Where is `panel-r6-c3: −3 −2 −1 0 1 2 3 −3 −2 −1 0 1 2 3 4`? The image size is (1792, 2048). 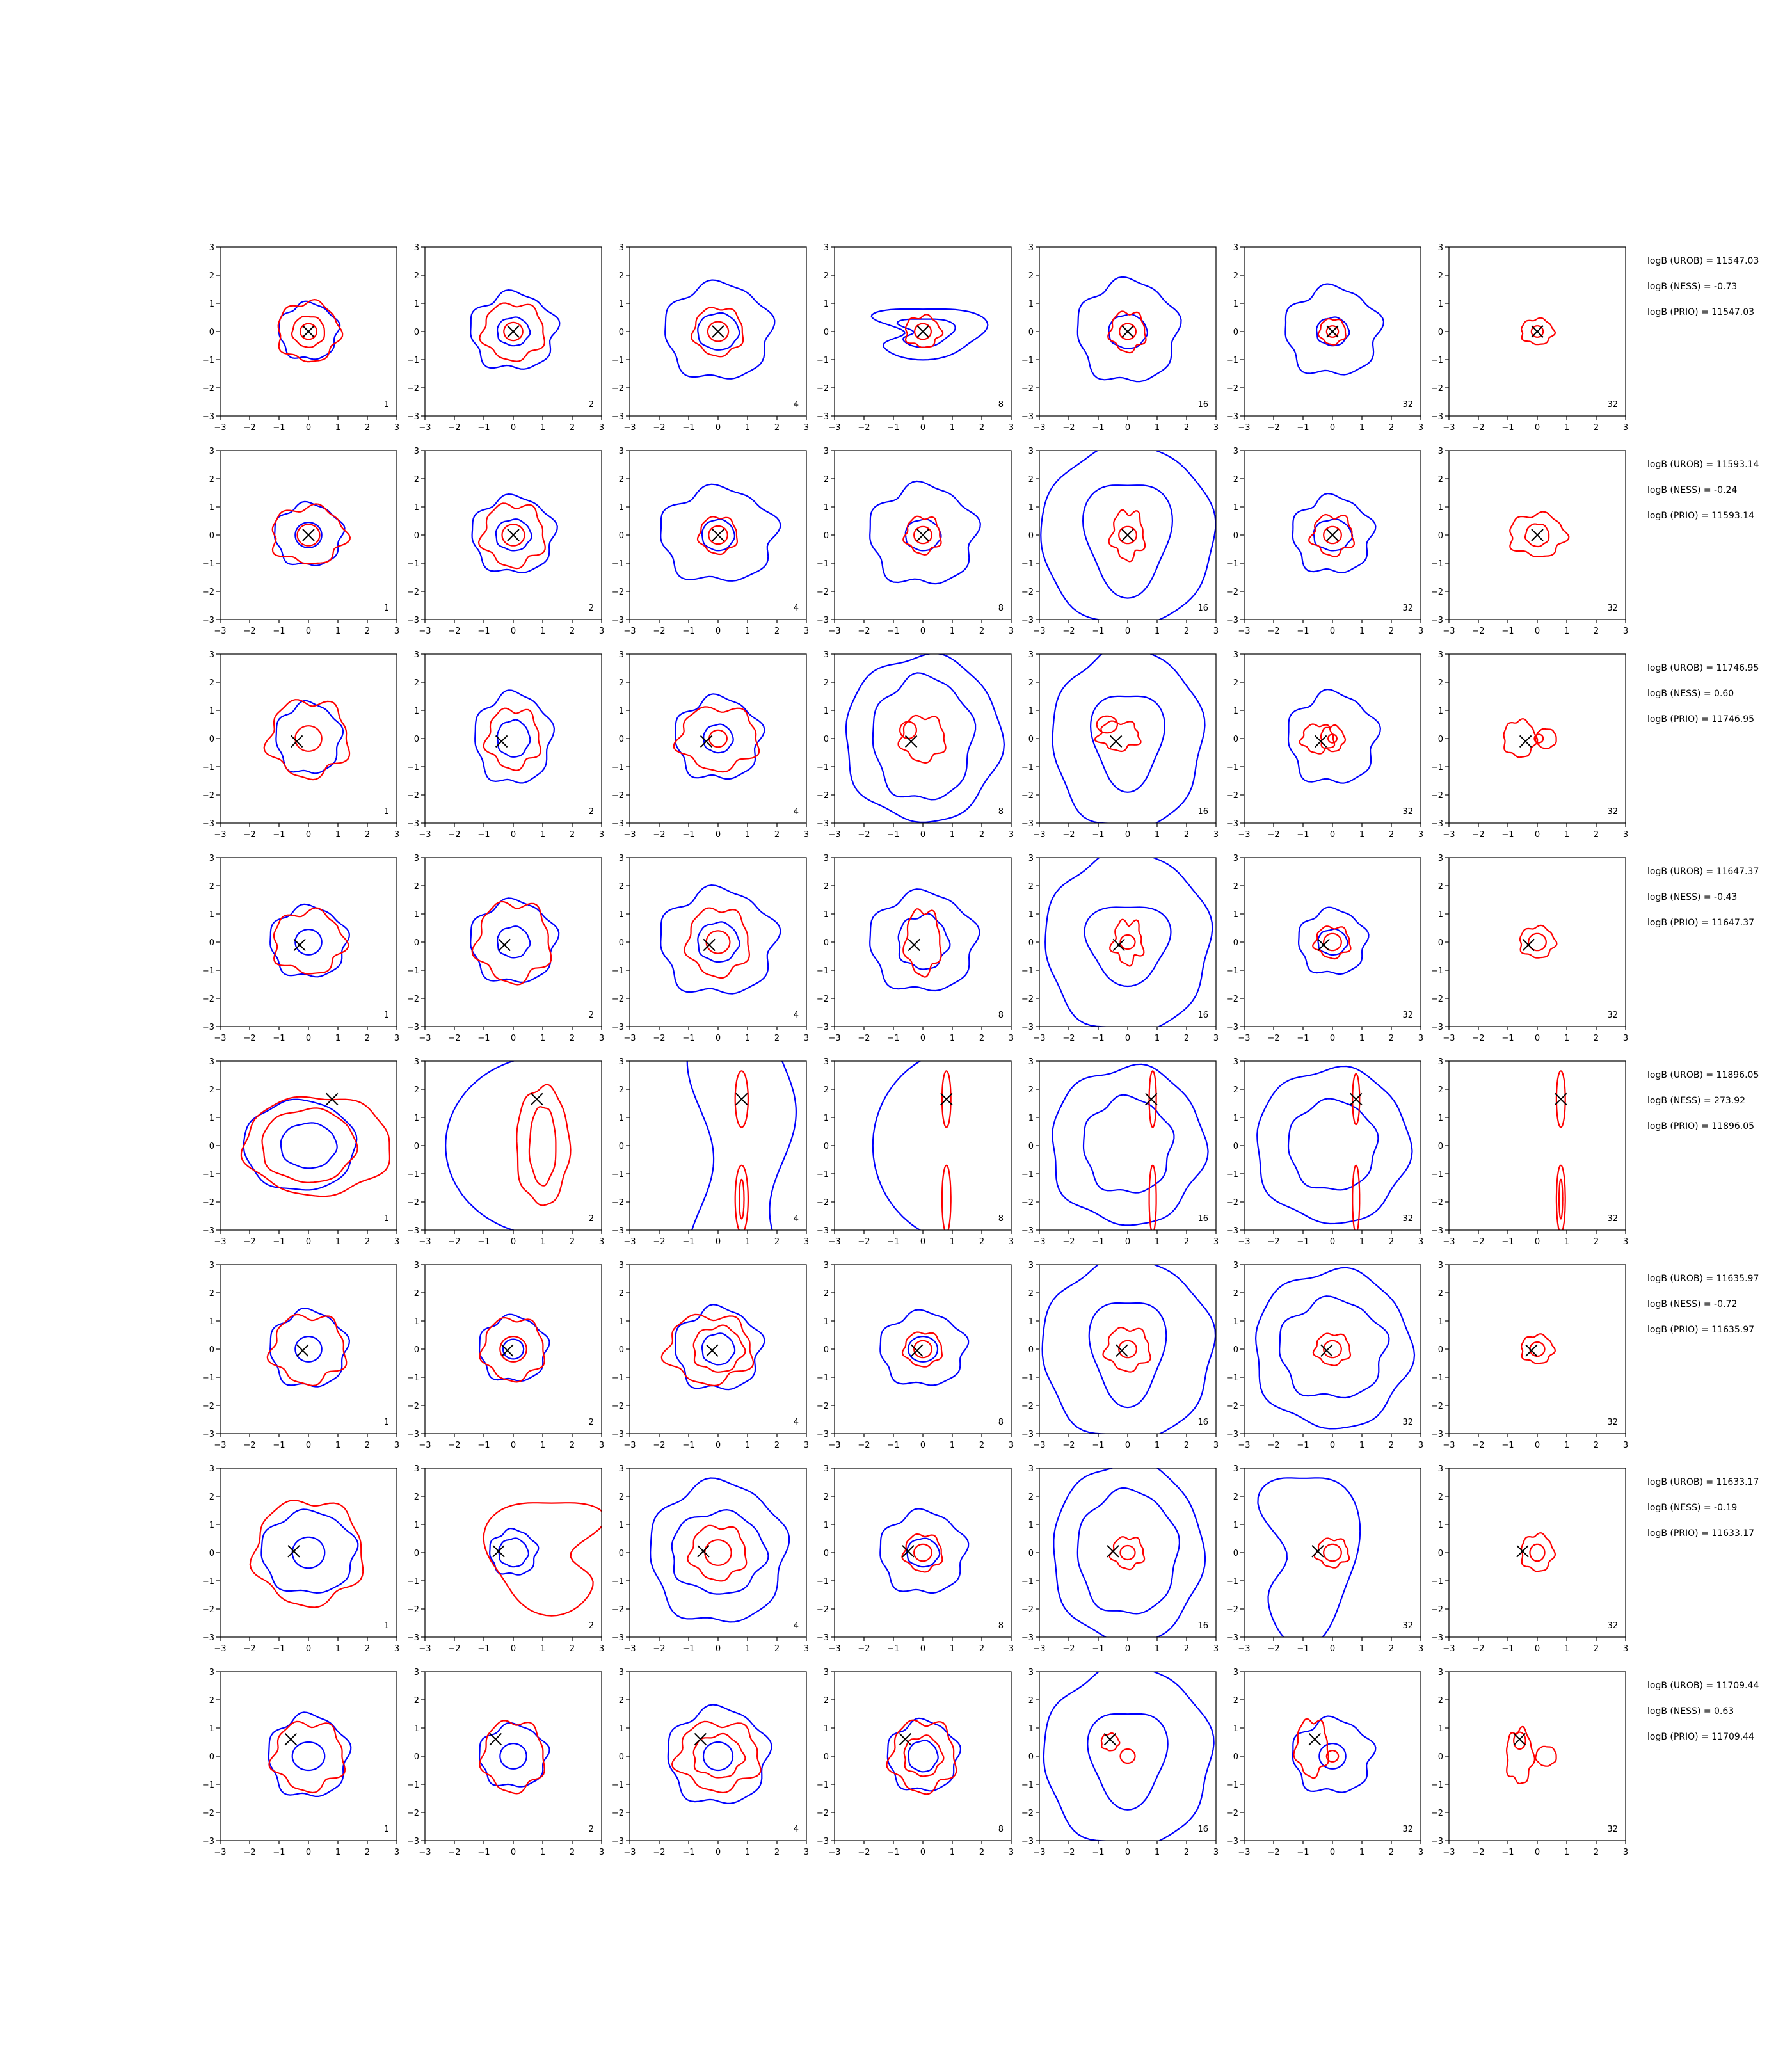 panel-r6-c3: −3 −2 −1 0 1 2 3 −3 −2 −1 0 1 2 3 4 is located at coordinates (710, 1355).